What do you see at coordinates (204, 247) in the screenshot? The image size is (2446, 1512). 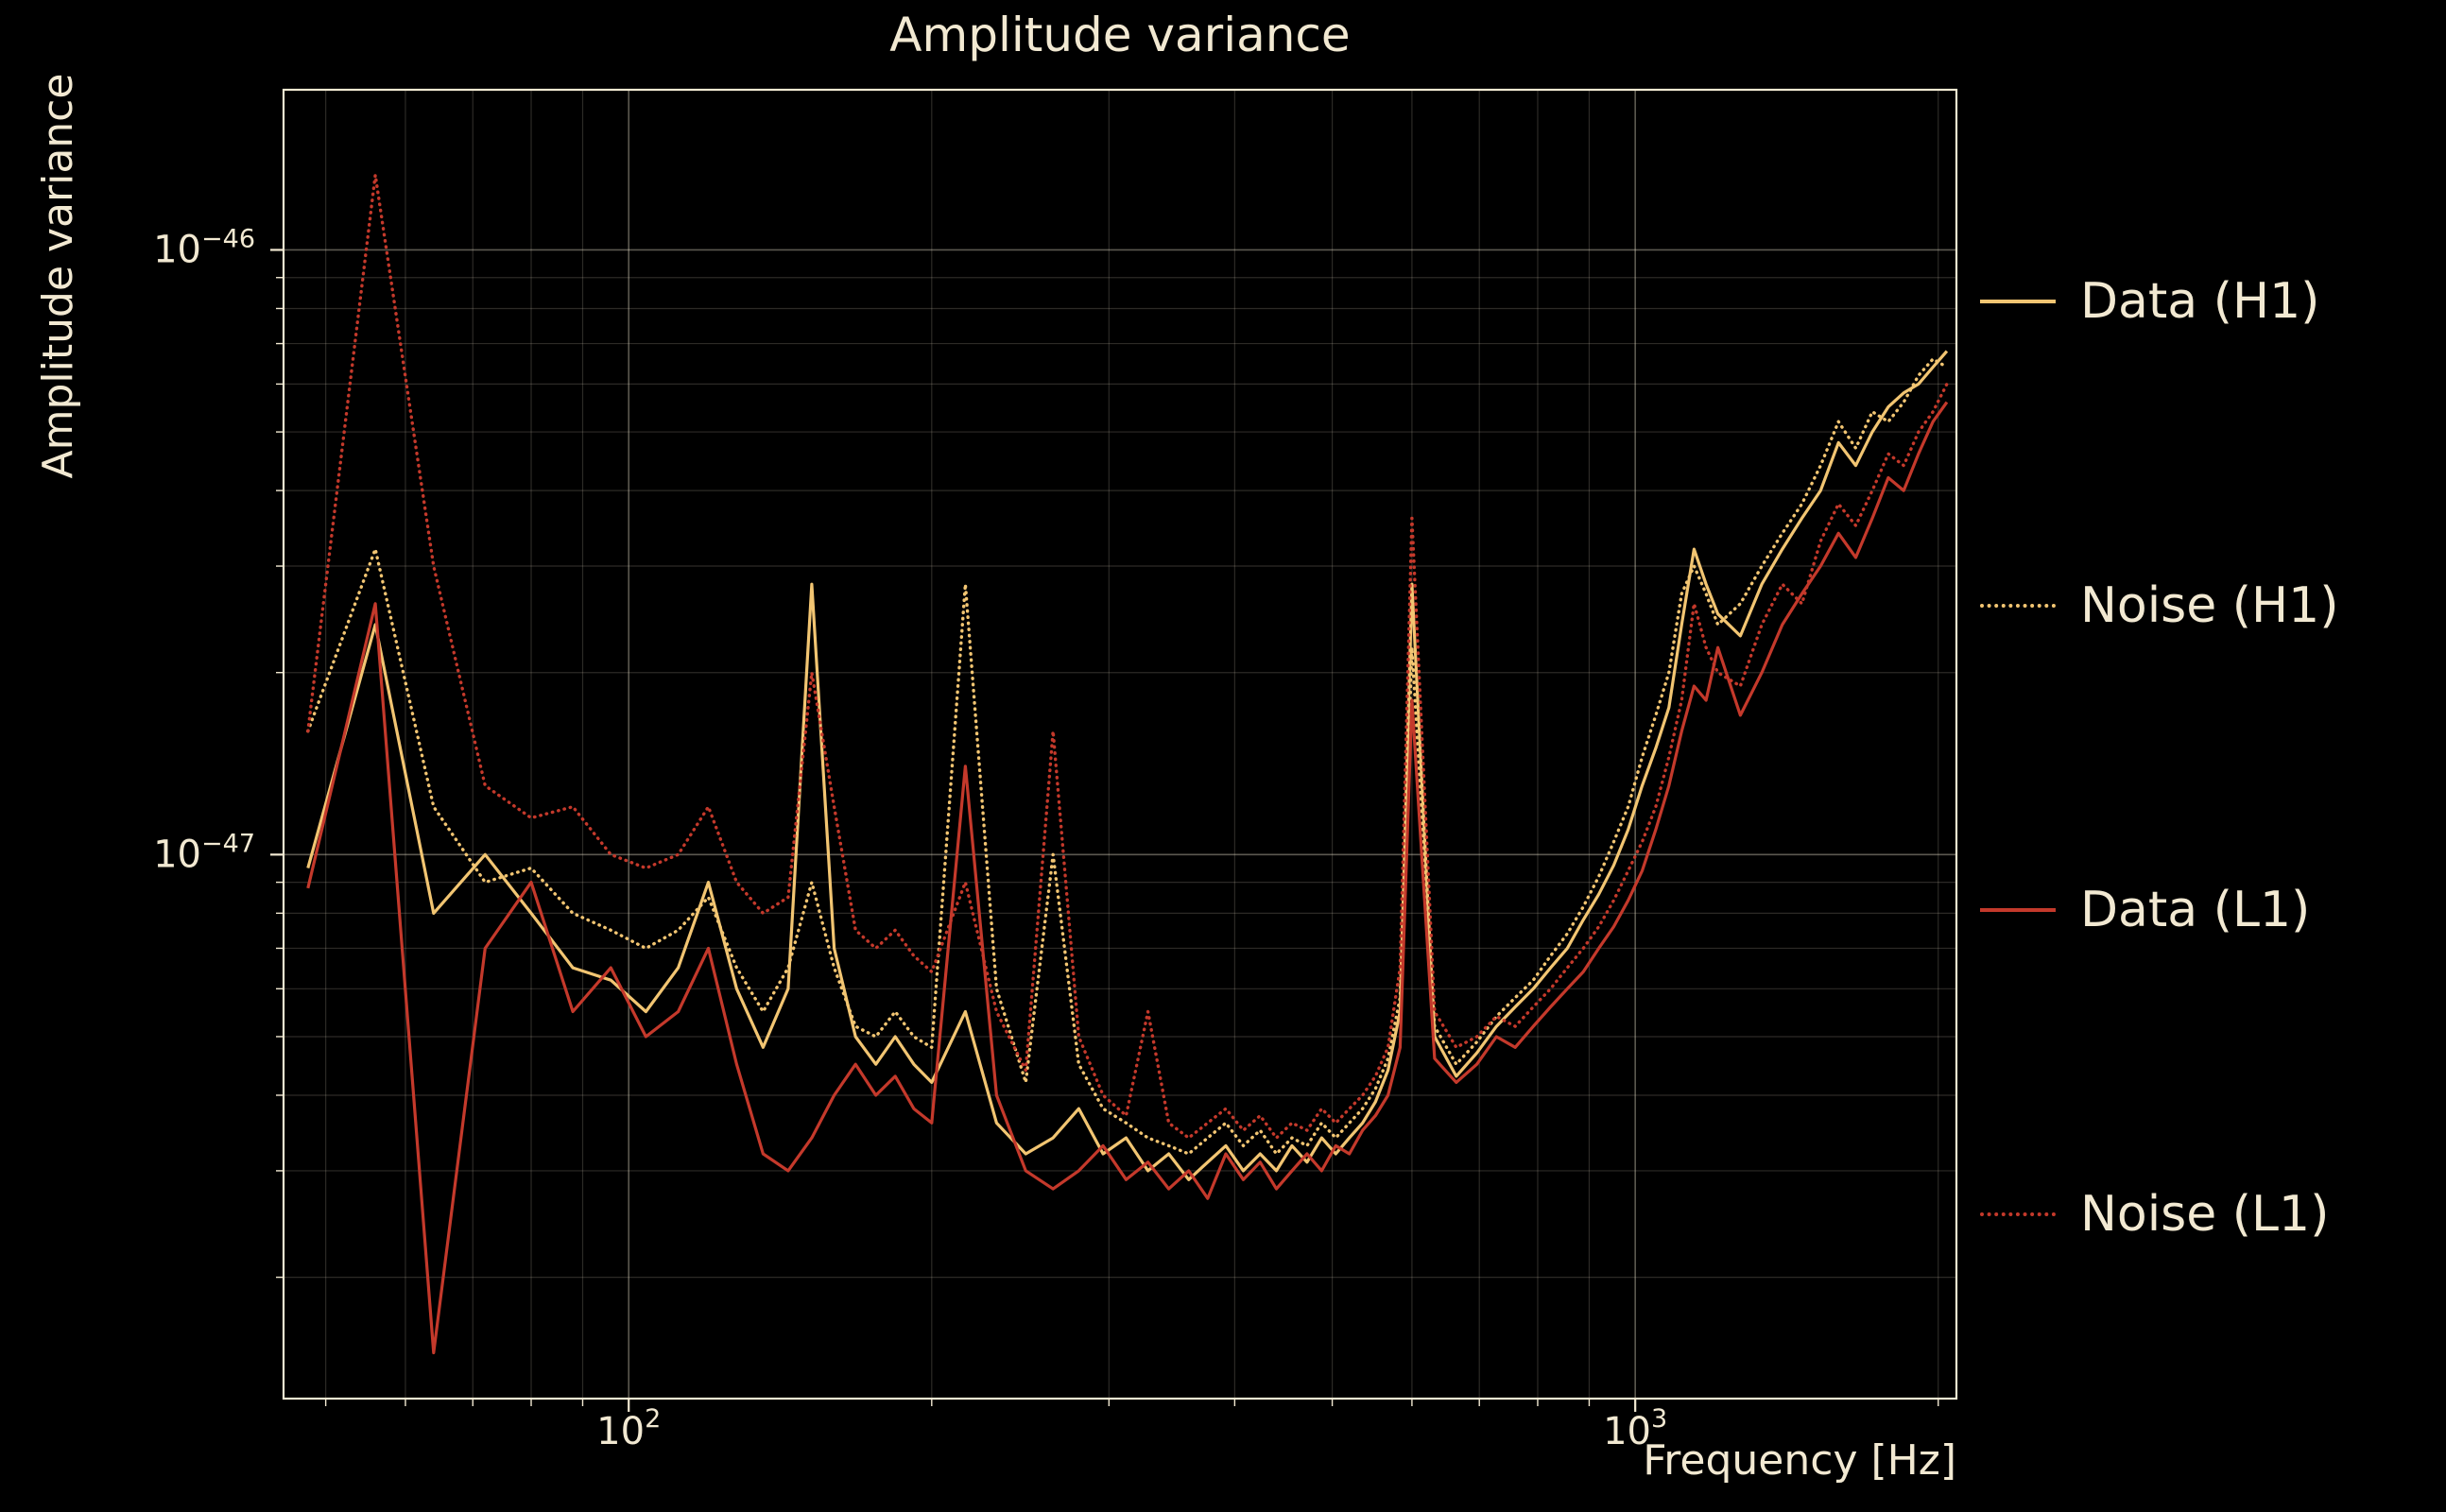 I see `y-tick-label: 10−46` at bounding box center [204, 247].